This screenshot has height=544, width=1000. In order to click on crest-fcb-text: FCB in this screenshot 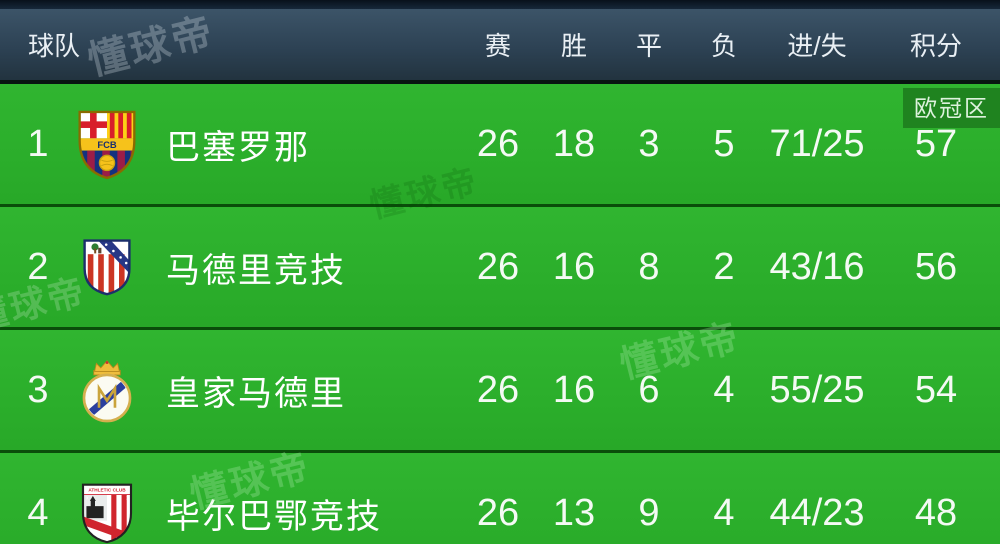, I will do `click(107, 144)`.